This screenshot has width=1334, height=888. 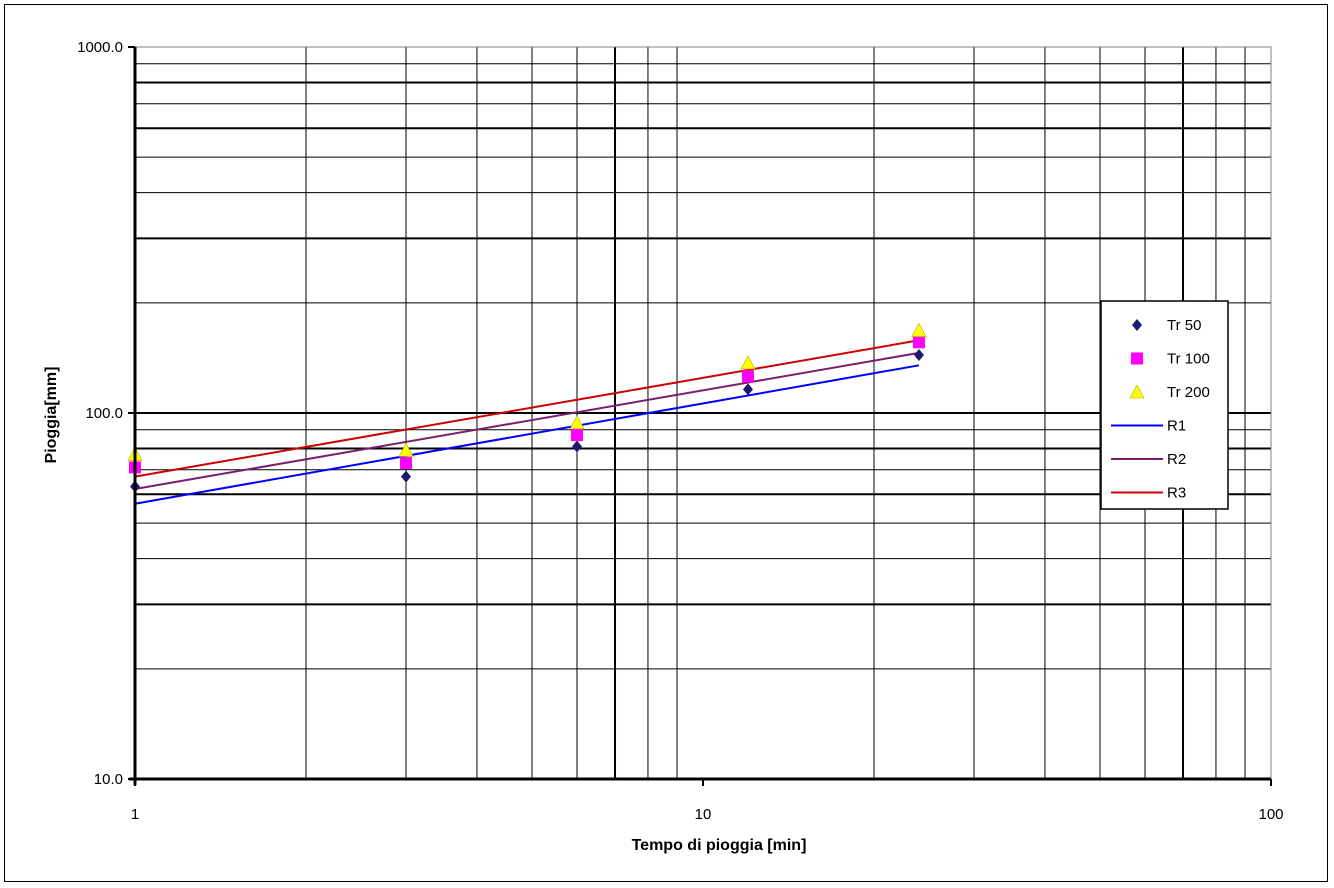 I want to click on series-line-r2, so click(x=527, y=420).